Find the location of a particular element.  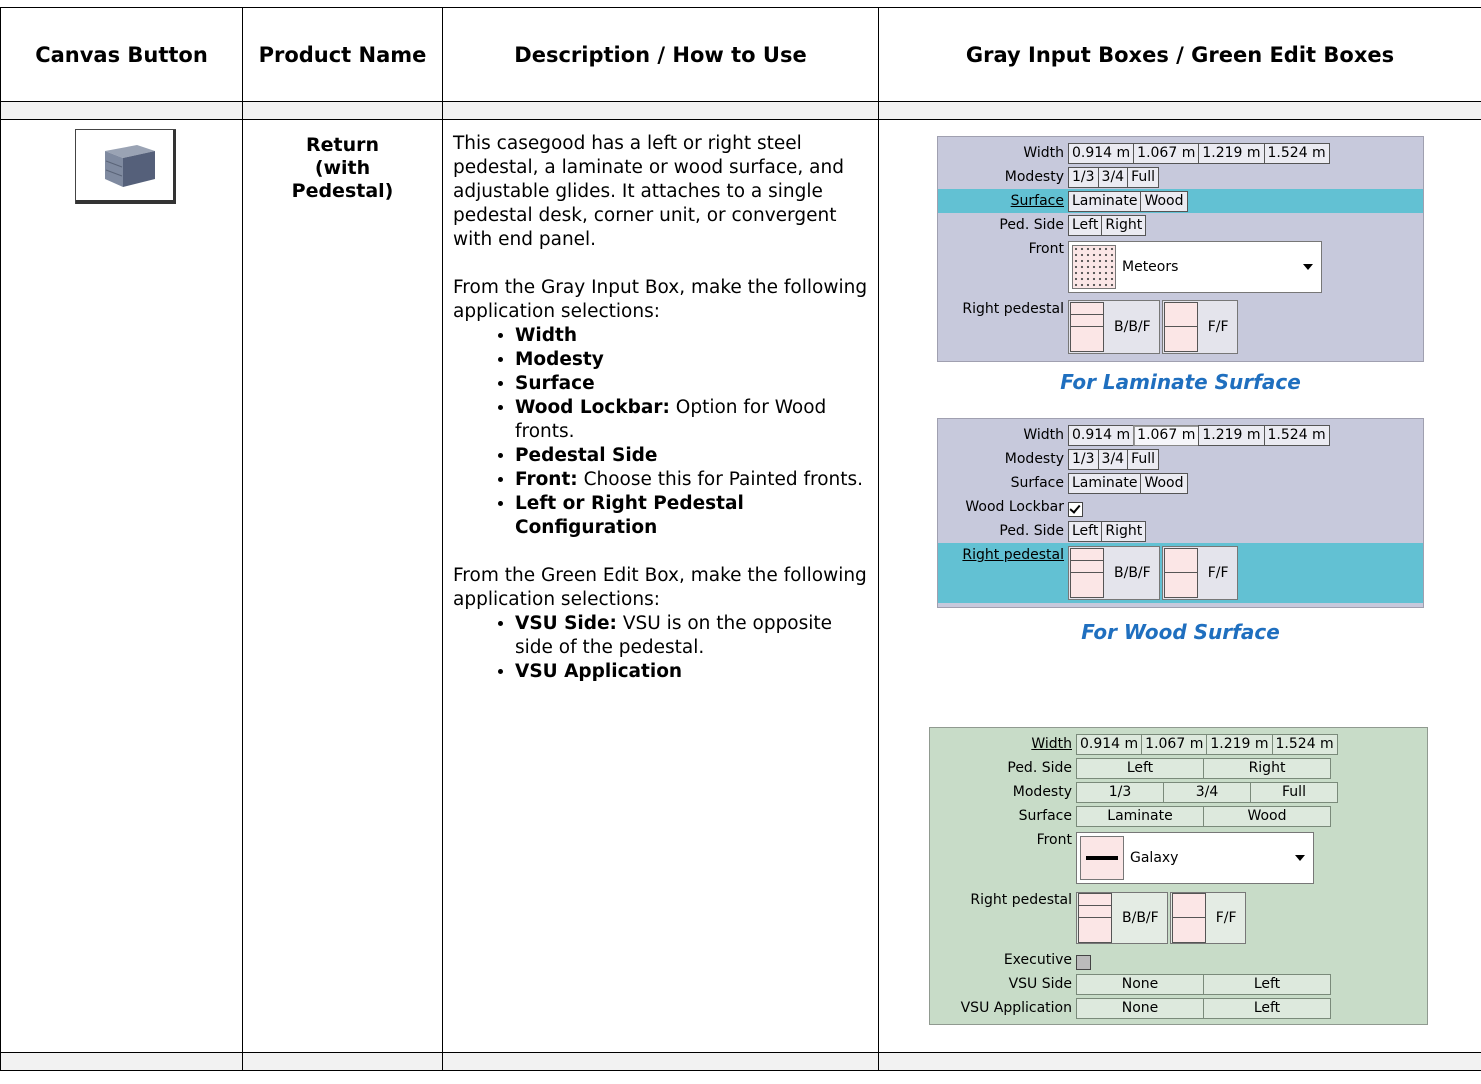

option-button: Right is located at coordinates (1124, 531).